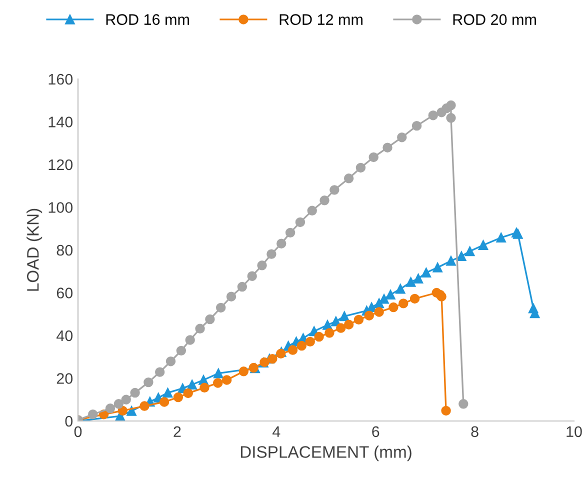 The image size is (584, 477). What do you see at coordinates (64, 378) in the screenshot?
I see `y-tick-label: 20` at bounding box center [64, 378].